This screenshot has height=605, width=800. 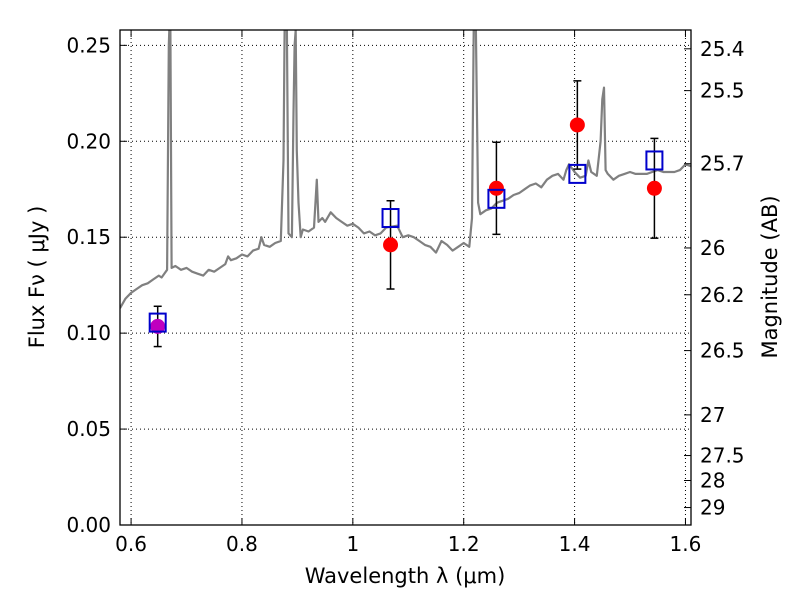 I want to click on mag-tick-label: 25.4, so click(x=722, y=49).